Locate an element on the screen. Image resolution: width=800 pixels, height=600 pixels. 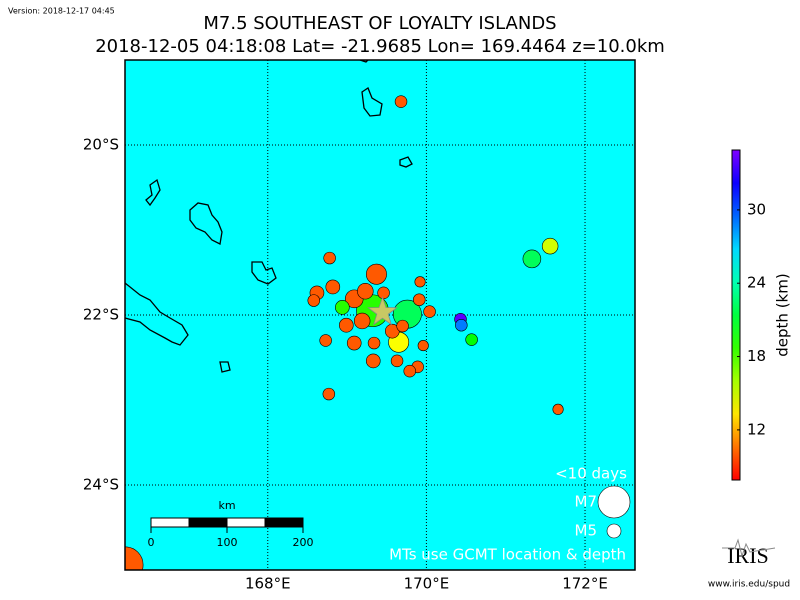
url: www.iris.edu/spud is located at coordinates (749, 585).